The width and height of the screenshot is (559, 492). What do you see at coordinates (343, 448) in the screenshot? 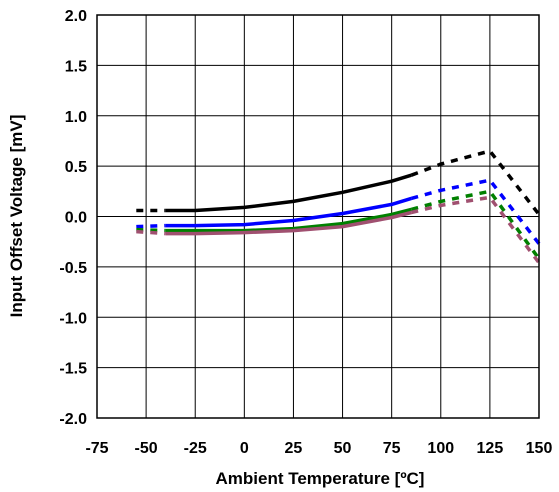
I see `x-tick-label: 50` at bounding box center [343, 448].